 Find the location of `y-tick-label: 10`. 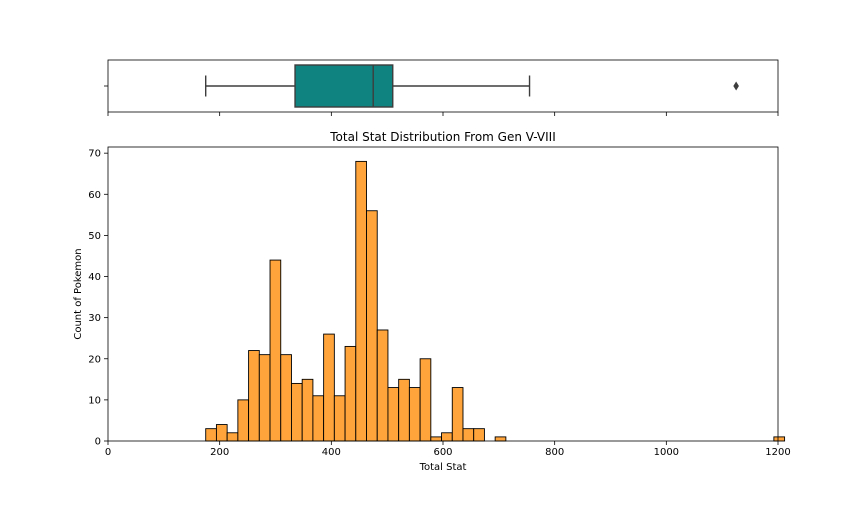

y-tick-label: 10 is located at coordinates (94, 400).